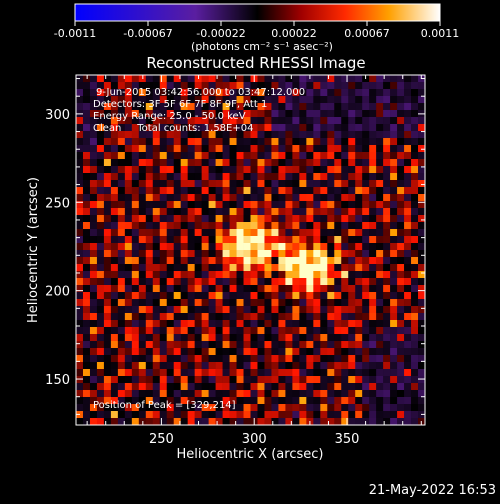 The height and width of the screenshot is (504, 500). I want to click on colorbar-ticks, so click(257, 23).